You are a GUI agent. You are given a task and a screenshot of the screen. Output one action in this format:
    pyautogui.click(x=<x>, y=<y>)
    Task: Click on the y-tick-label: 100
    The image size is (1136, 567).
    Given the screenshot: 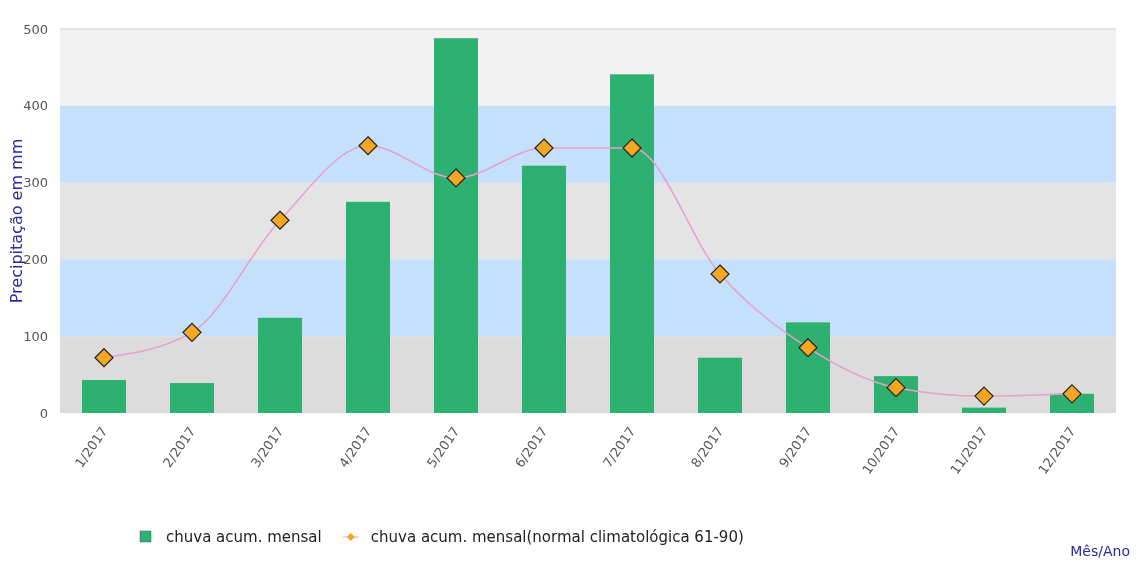 What is the action you would take?
    pyautogui.click(x=35, y=336)
    